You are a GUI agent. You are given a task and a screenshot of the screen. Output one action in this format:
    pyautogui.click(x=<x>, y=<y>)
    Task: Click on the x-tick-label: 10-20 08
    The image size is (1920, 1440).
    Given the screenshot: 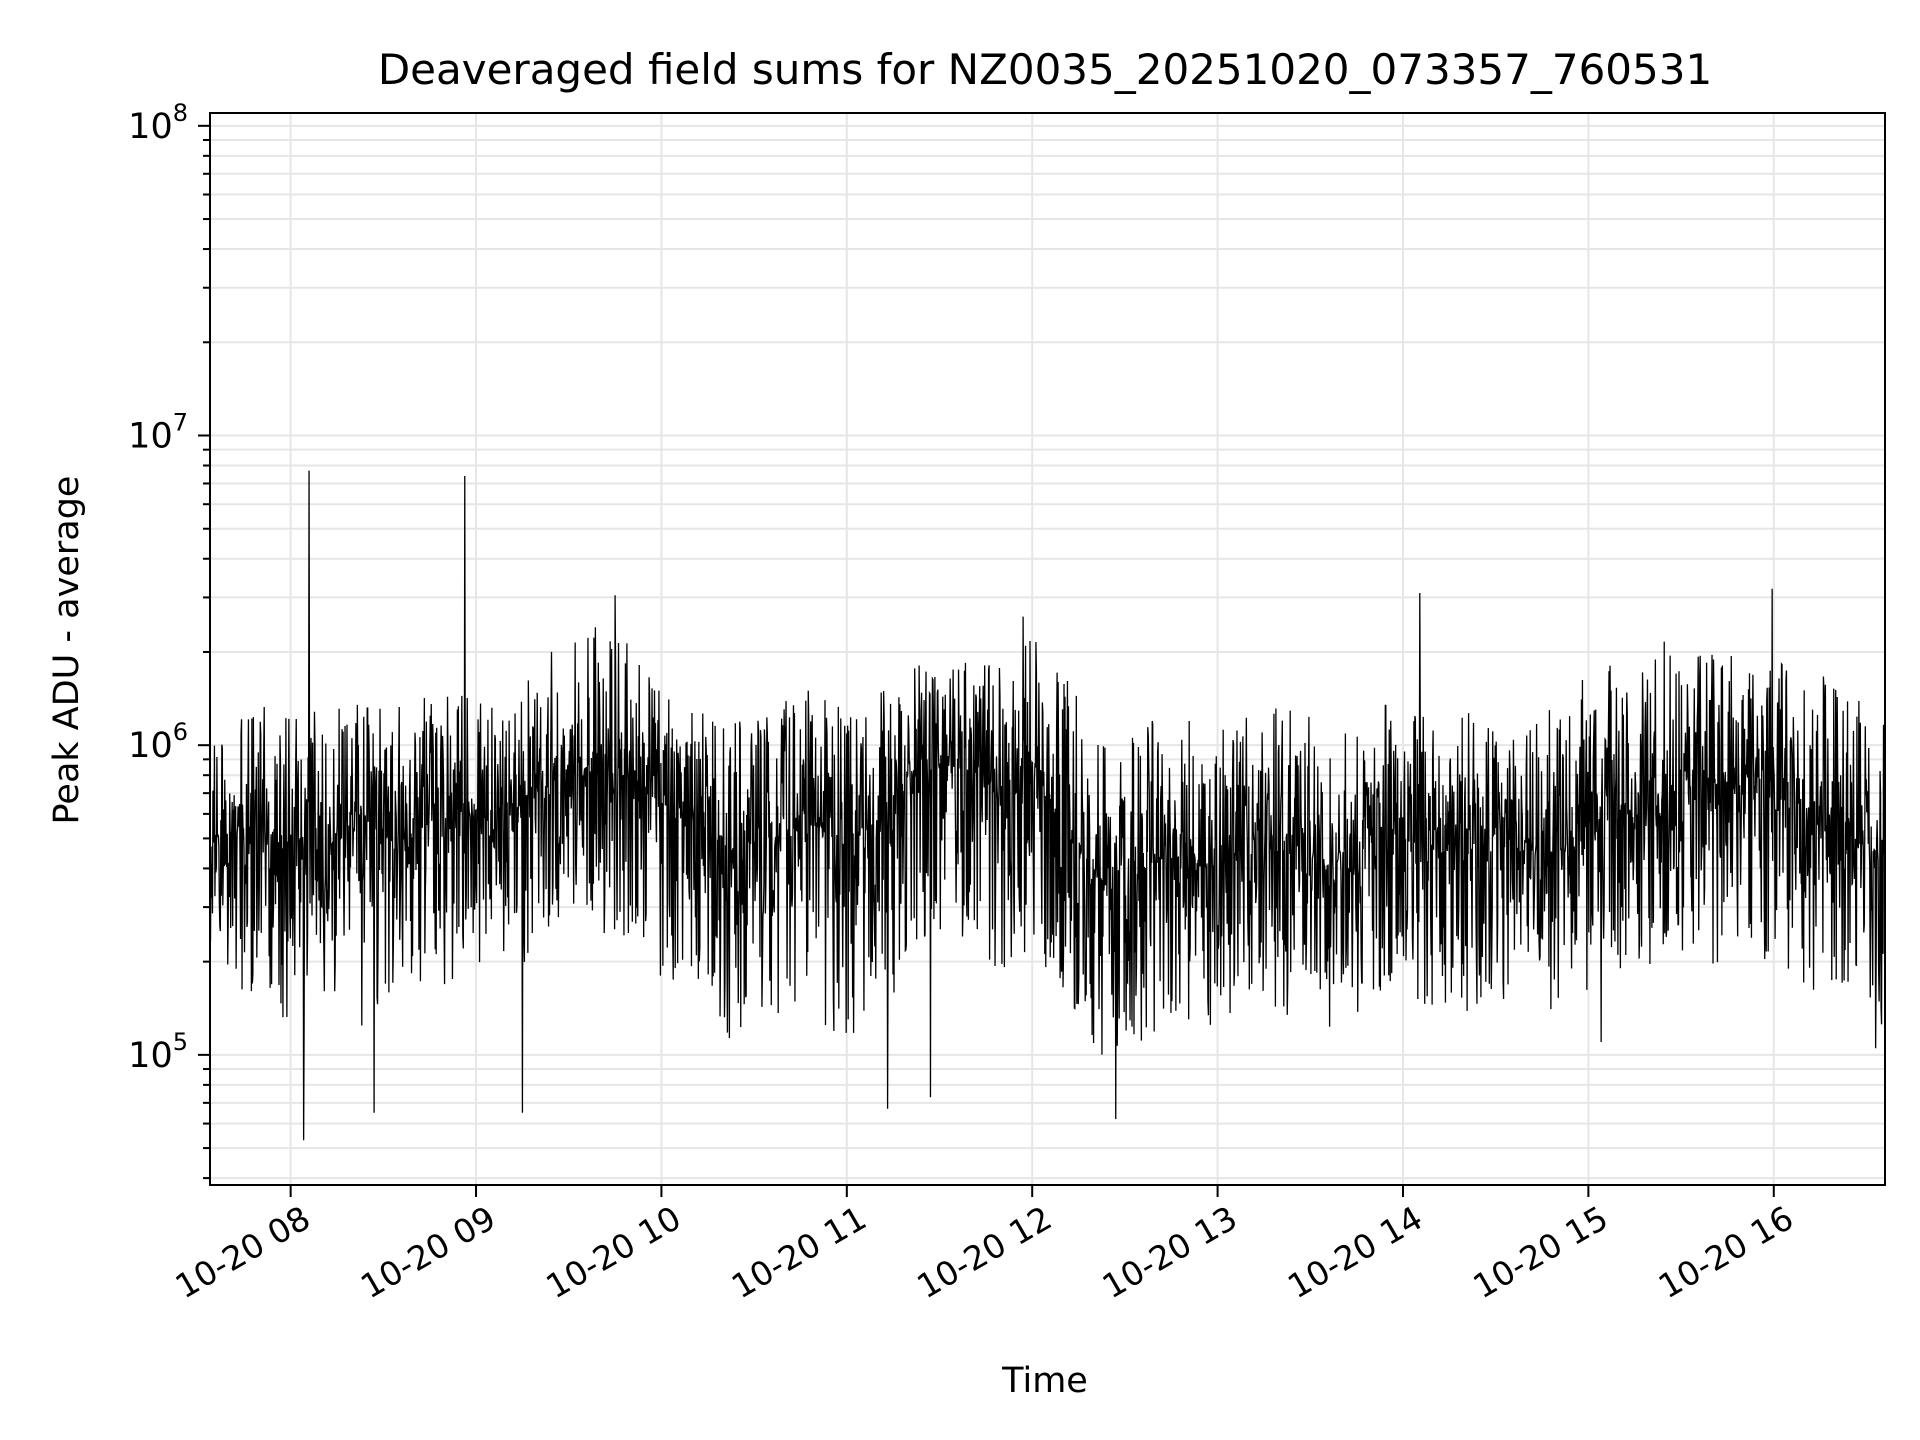 What is the action you would take?
    pyautogui.click(x=243, y=1252)
    